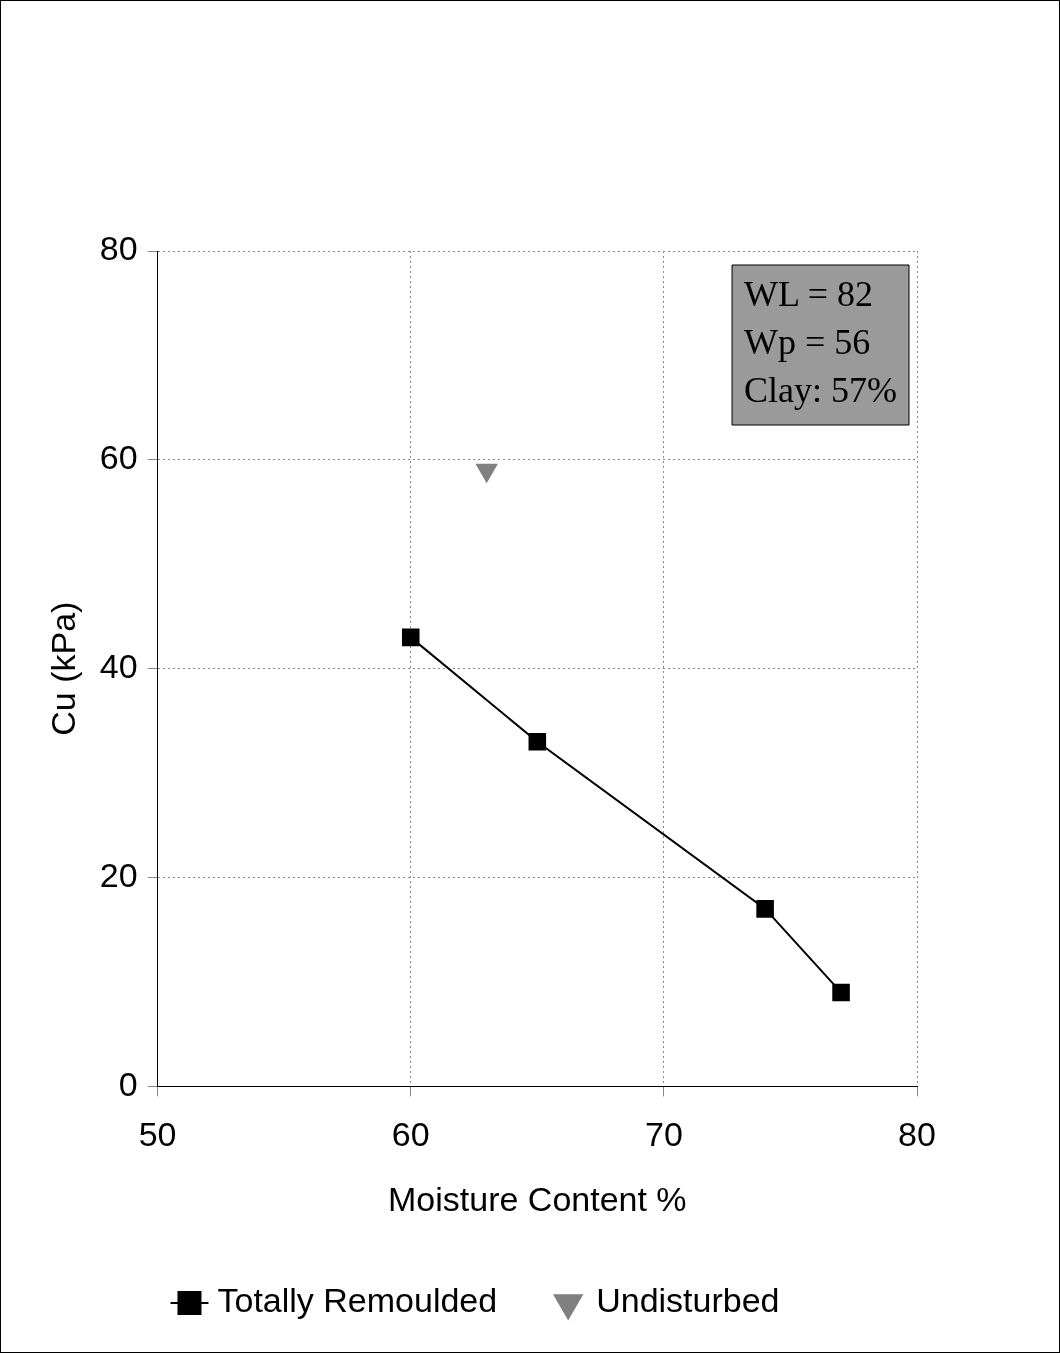 Image resolution: width=1060 pixels, height=1353 pixels. I want to click on legend-label: Undisturbed, so click(688, 1300).